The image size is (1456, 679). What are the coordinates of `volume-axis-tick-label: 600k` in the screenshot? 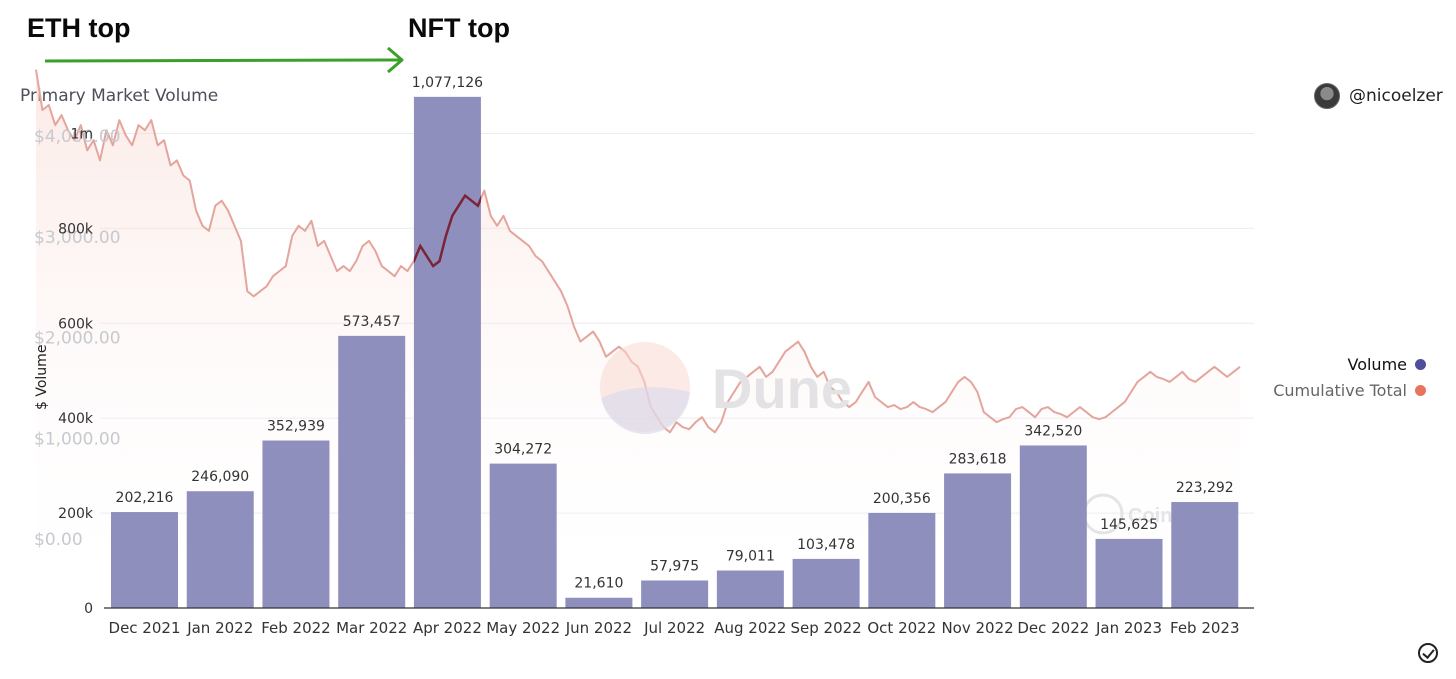 It's located at (76, 324).